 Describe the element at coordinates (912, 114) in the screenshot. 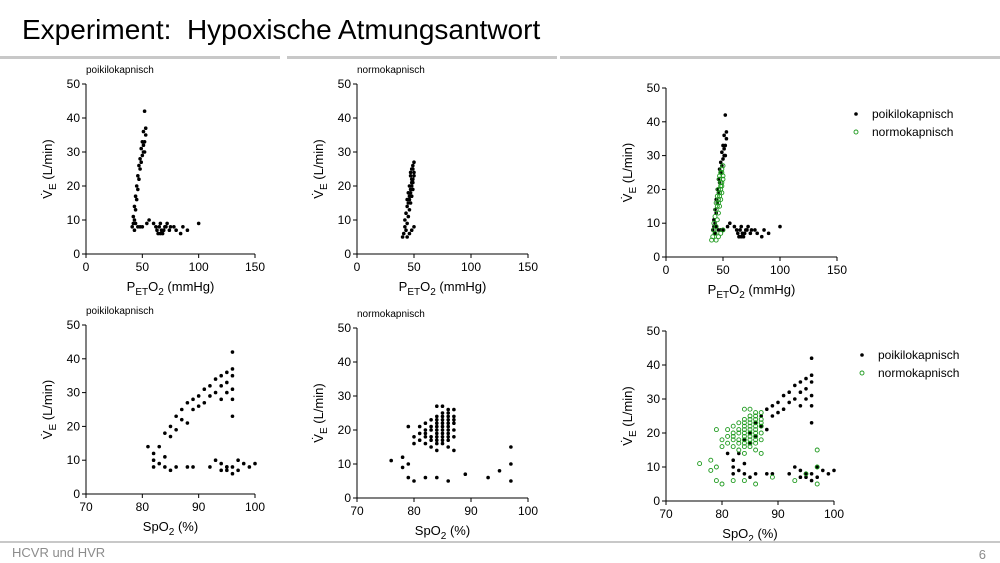

I see `legend-label: poikilokapnisch` at that location.